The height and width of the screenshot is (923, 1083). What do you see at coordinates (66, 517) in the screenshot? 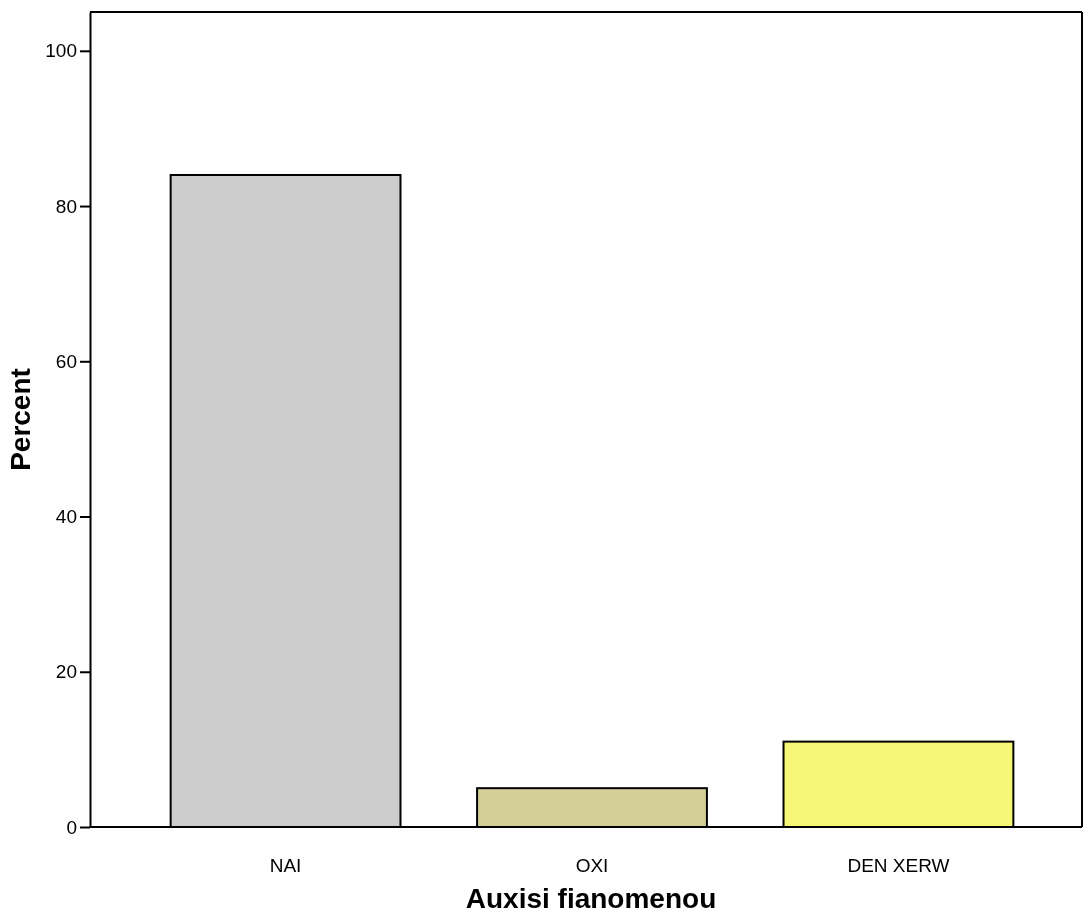
I see `y-tick-label: 40` at bounding box center [66, 517].